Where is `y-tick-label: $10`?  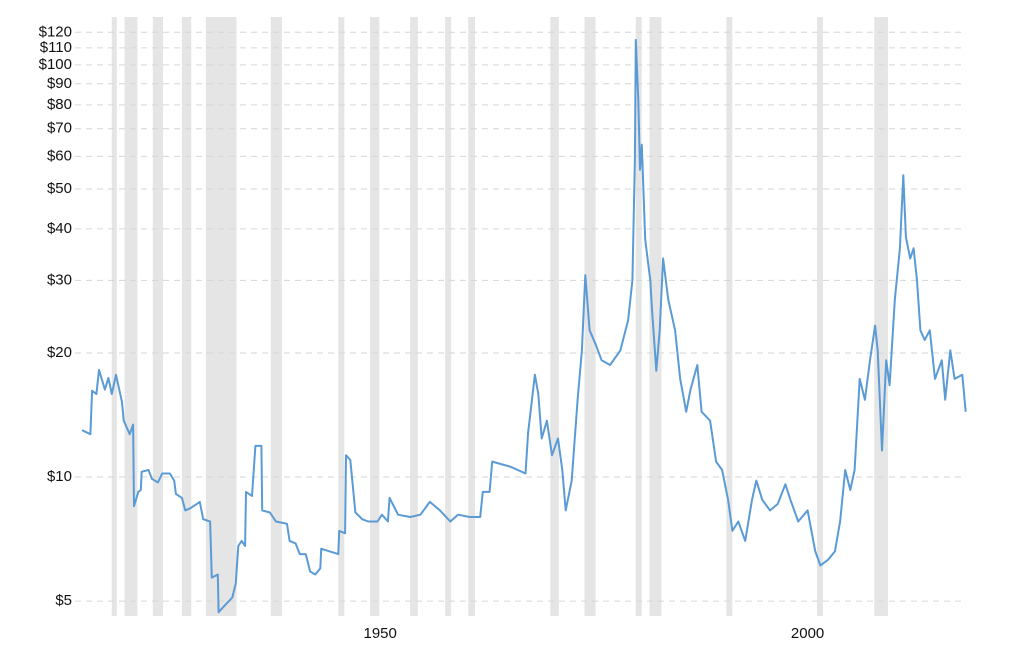
y-tick-label: $10 is located at coordinates (59, 476).